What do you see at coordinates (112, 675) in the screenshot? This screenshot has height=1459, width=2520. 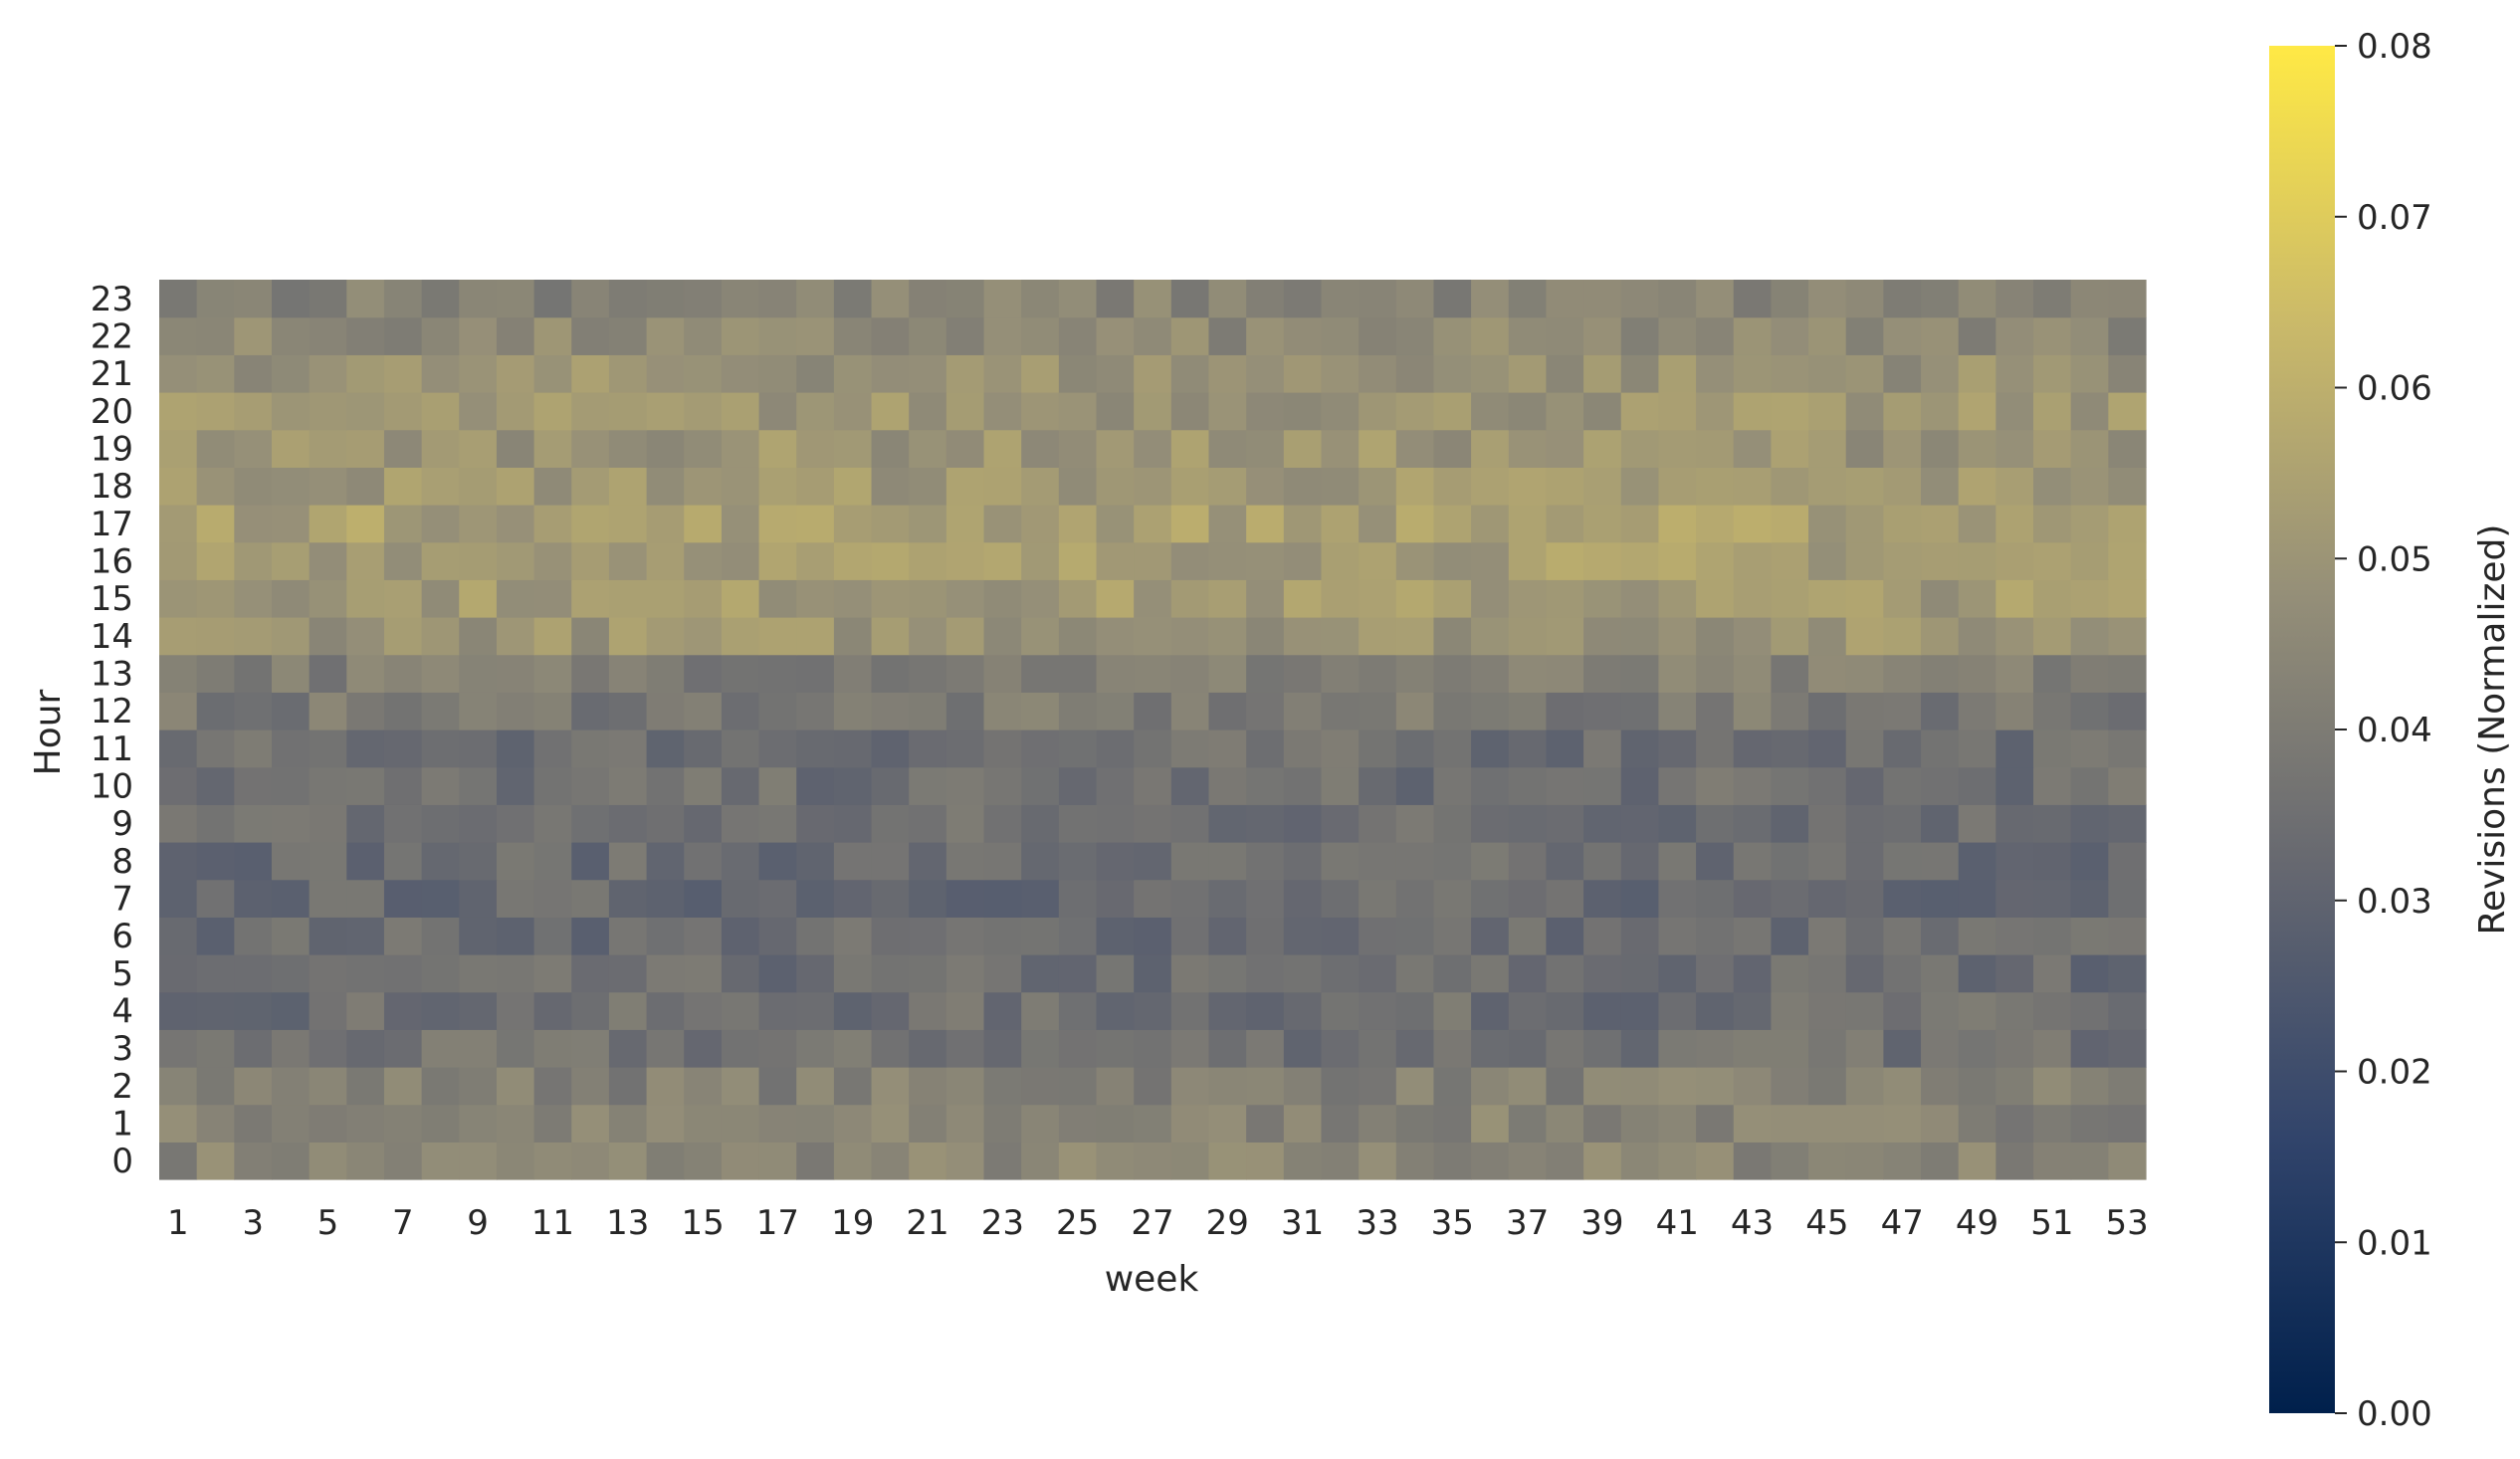 I see `y-tick-label: 13` at bounding box center [112, 675].